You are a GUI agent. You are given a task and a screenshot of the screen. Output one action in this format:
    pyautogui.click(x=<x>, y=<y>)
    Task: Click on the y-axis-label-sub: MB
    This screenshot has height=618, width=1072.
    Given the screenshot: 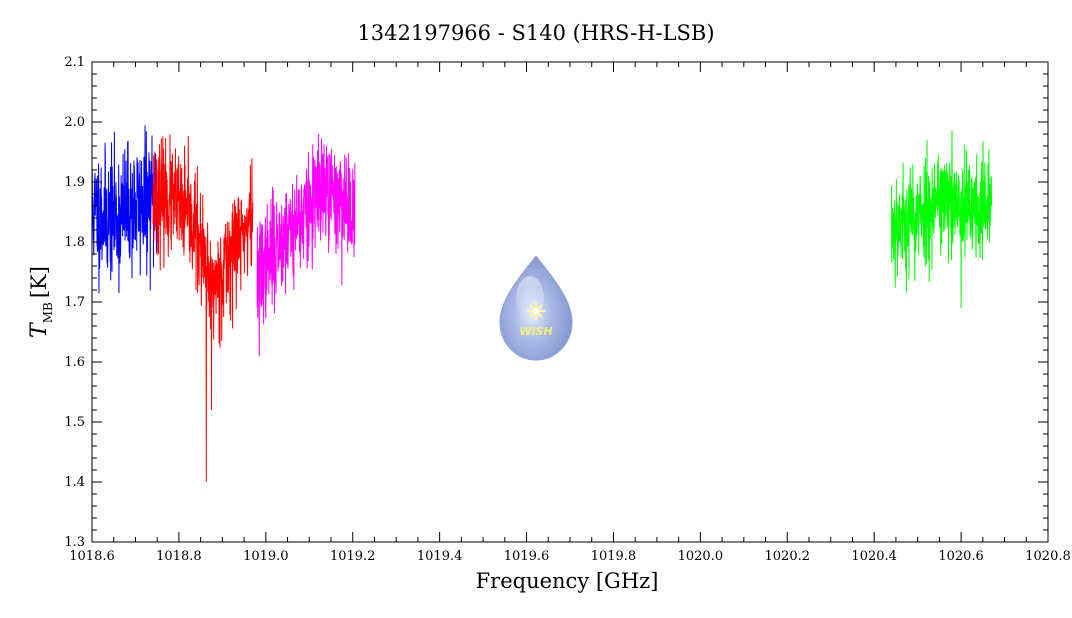 What is the action you would take?
    pyautogui.click(x=48, y=312)
    